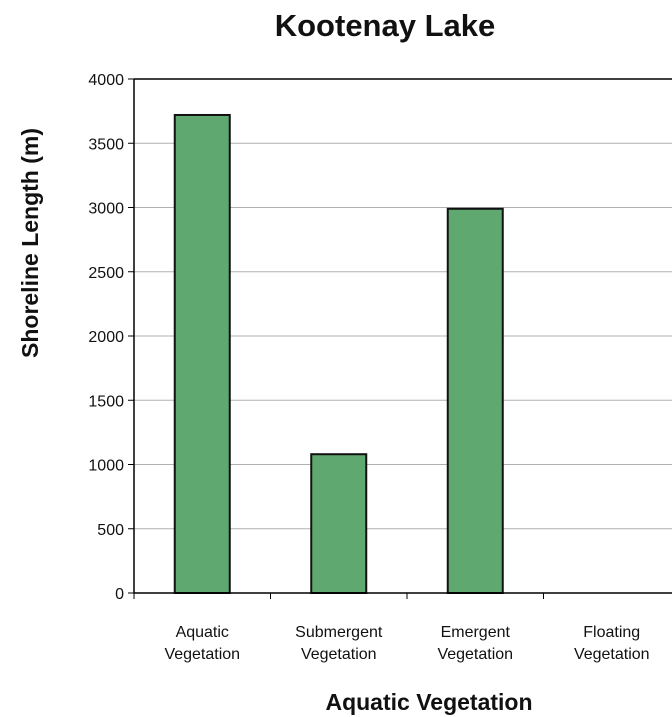  I want to click on y-tick-label: 3000, so click(106, 209).